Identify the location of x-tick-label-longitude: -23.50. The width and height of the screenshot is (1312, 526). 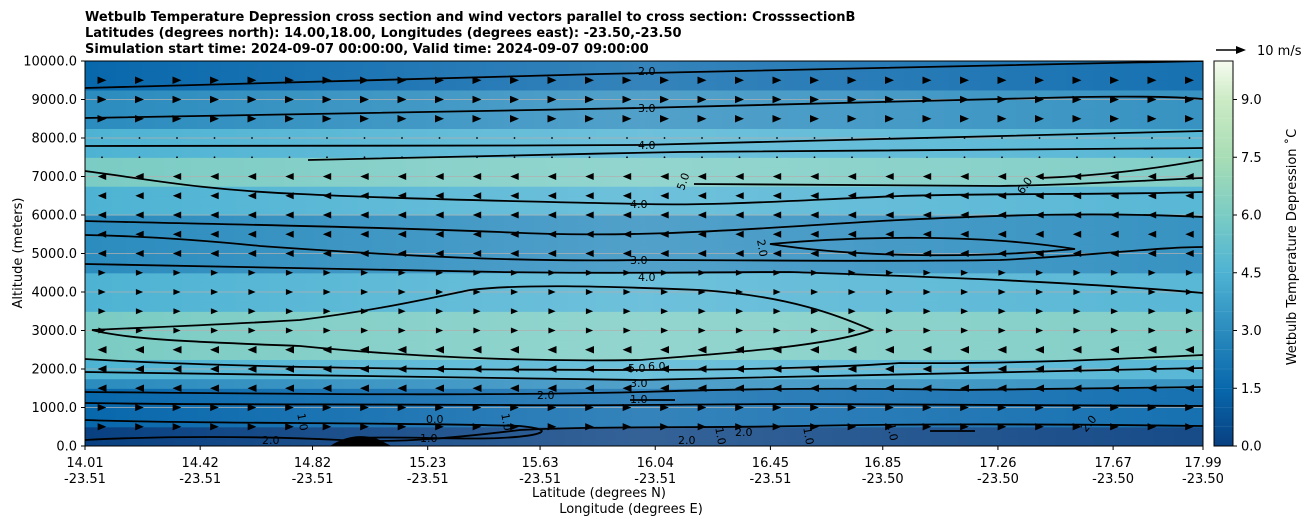
(1203, 479).